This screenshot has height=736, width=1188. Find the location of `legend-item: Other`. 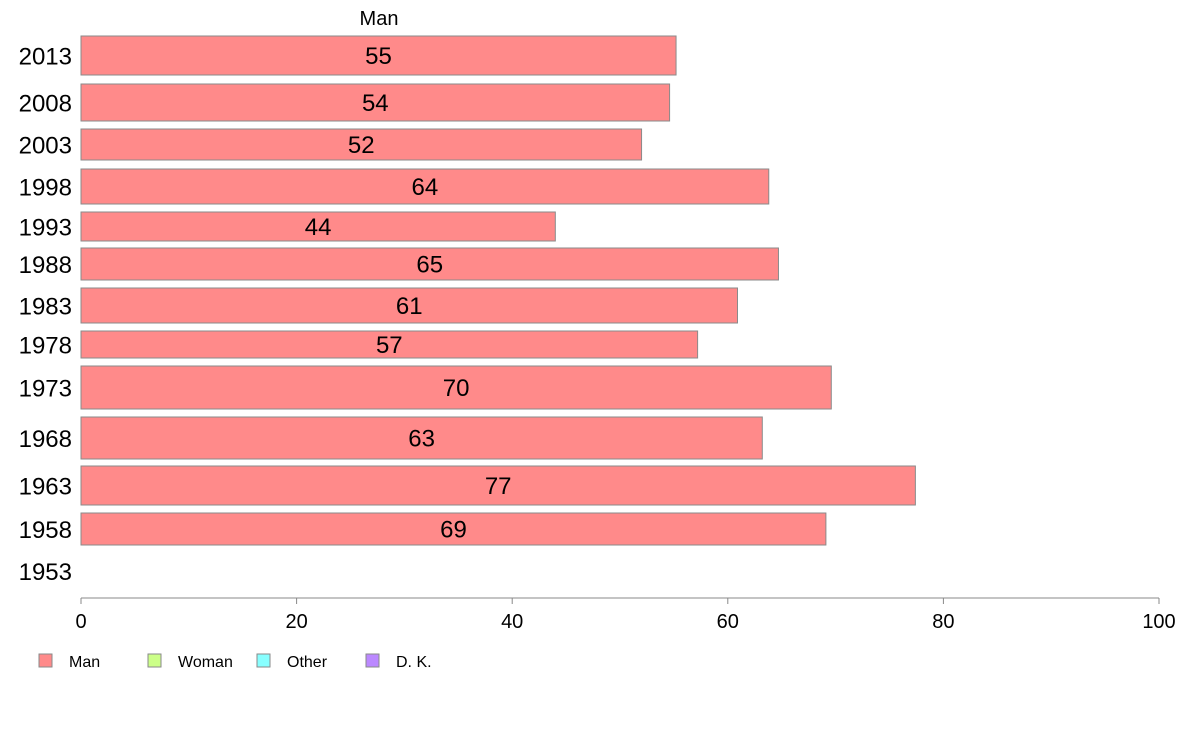

legend-item: Other is located at coordinates (292, 662).